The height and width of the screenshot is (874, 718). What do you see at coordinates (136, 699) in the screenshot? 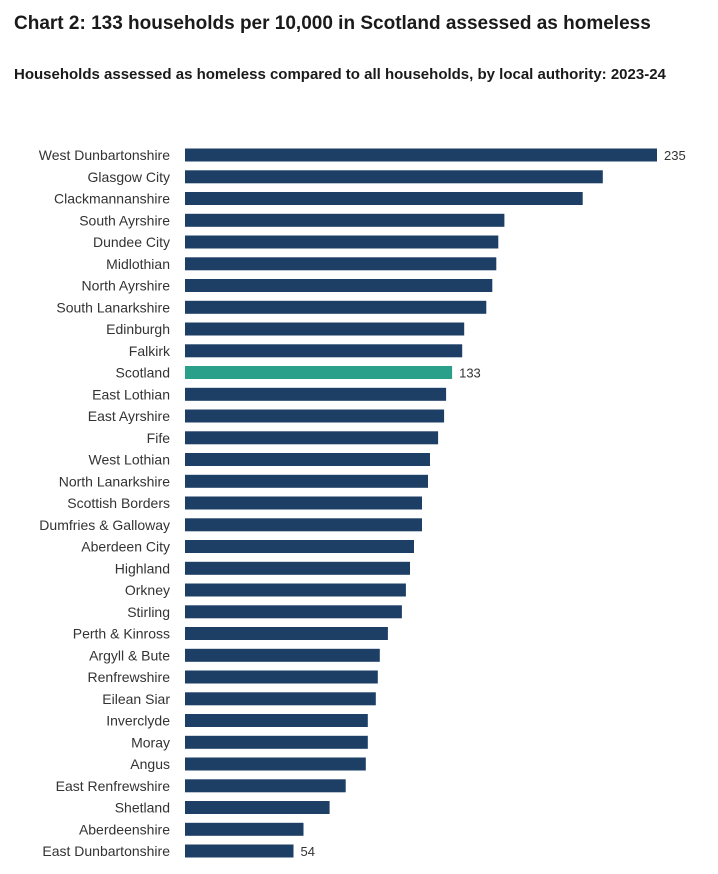
I see `category-label-eilean-siar: Eilean Siar` at bounding box center [136, 699].